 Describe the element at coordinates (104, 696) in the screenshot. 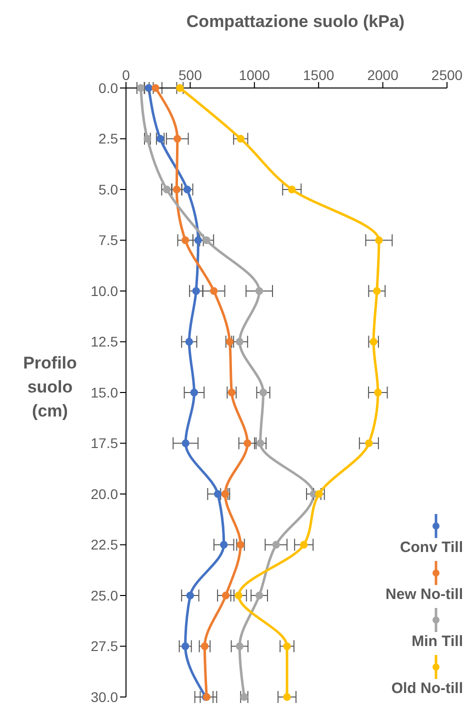

I see `y-tick-label: 30.0` at that location.